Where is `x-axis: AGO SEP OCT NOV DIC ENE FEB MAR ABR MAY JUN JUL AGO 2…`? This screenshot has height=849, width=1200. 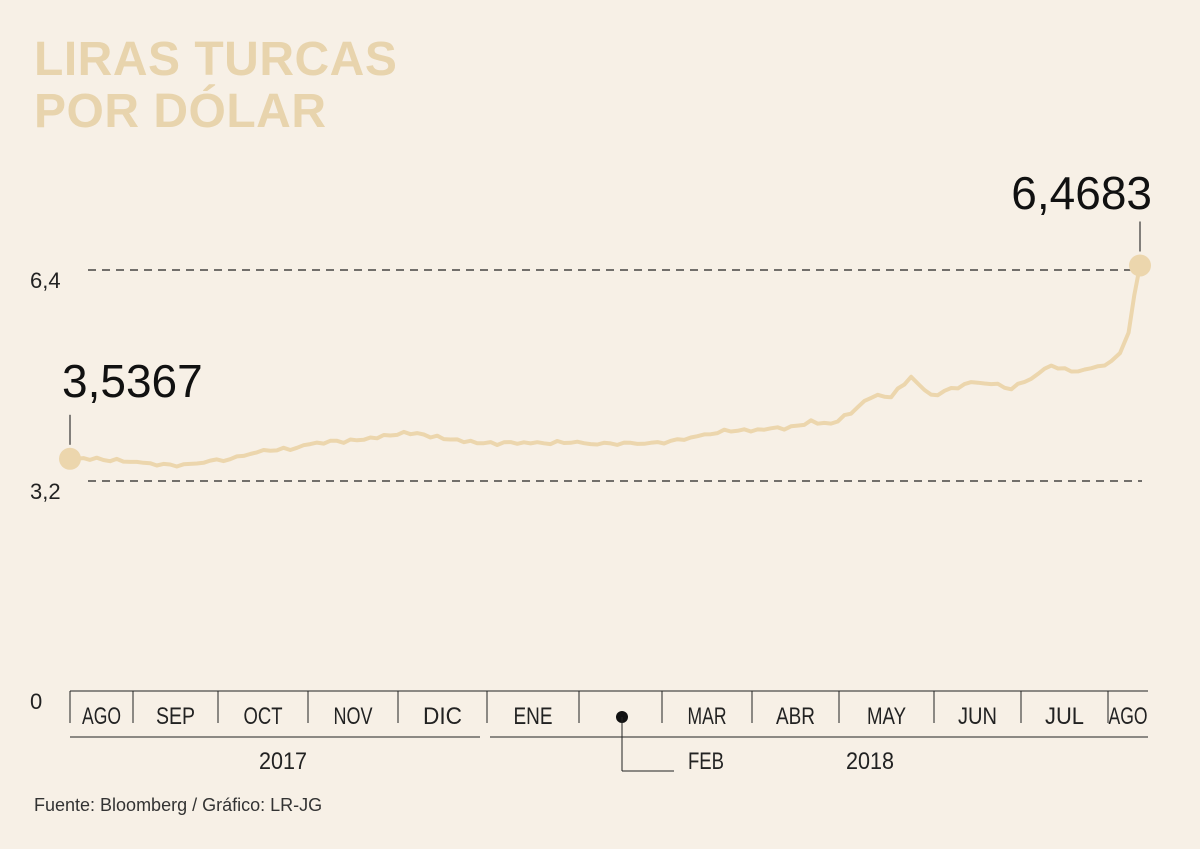
x-axis: AGO SEP OCT NOV DIC ENE FEB MAR ABR MAY JUN JUL AGO 2… is located at coordinates (608, 732).